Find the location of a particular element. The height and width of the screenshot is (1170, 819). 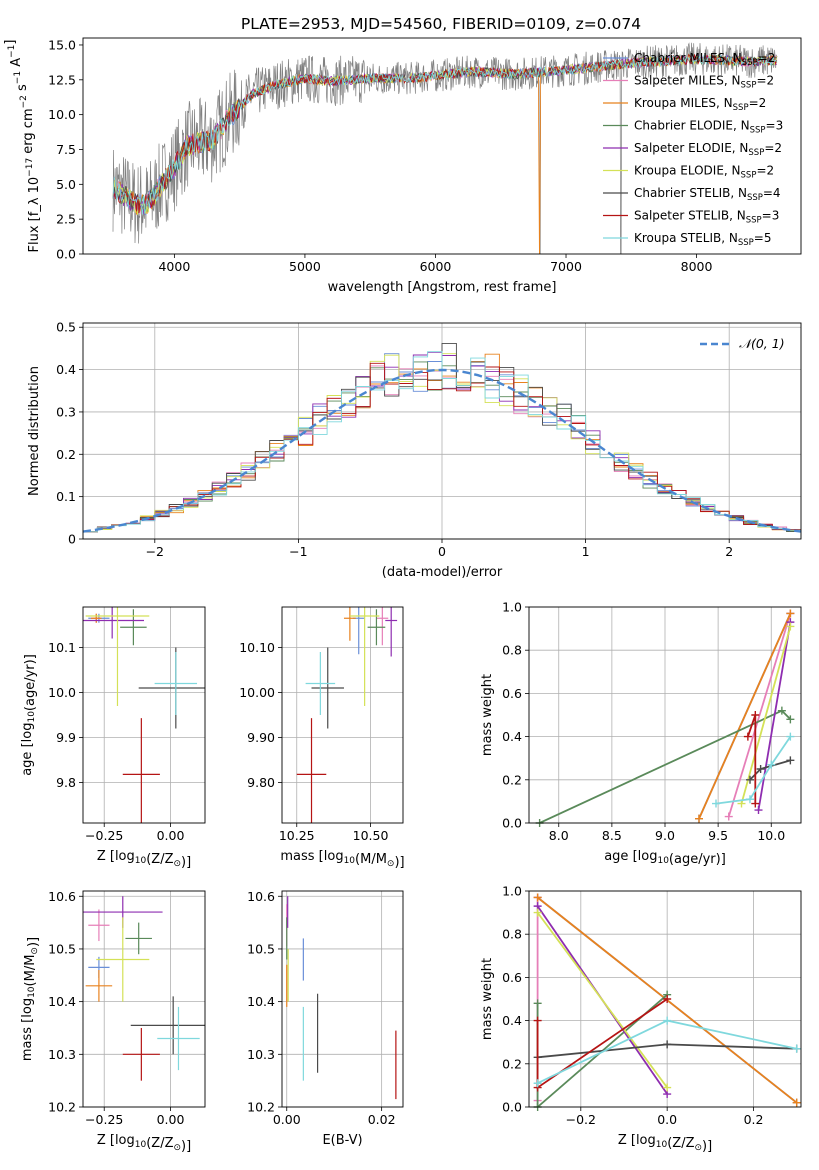

errorbar-salpeter-miles is located at coordinates (382, 626).